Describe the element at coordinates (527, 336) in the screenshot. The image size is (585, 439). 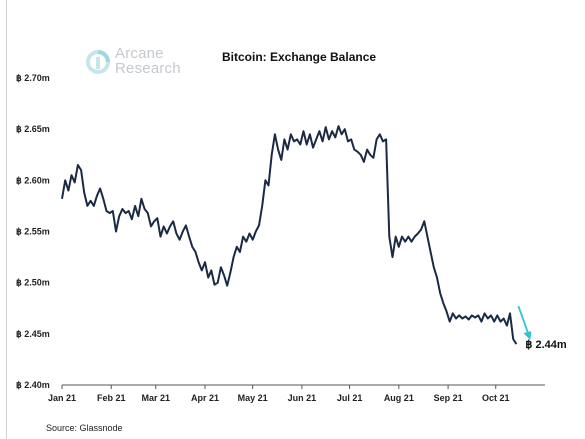
I see `annotation-arrowhead` at that location.